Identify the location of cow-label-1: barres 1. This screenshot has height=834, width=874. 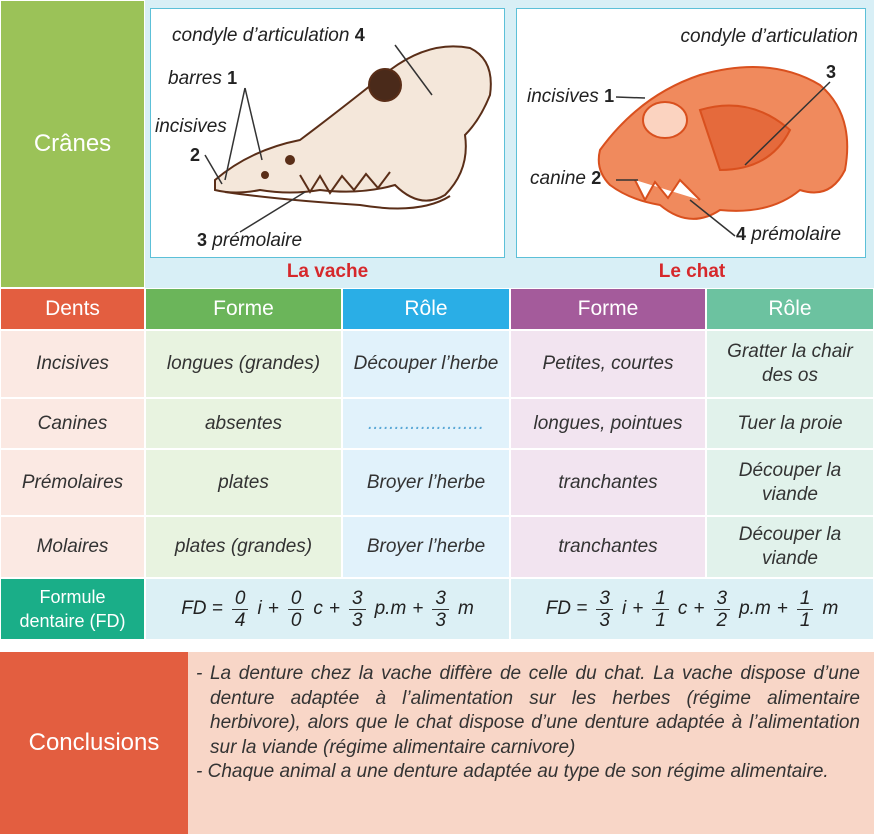
(202, 78).